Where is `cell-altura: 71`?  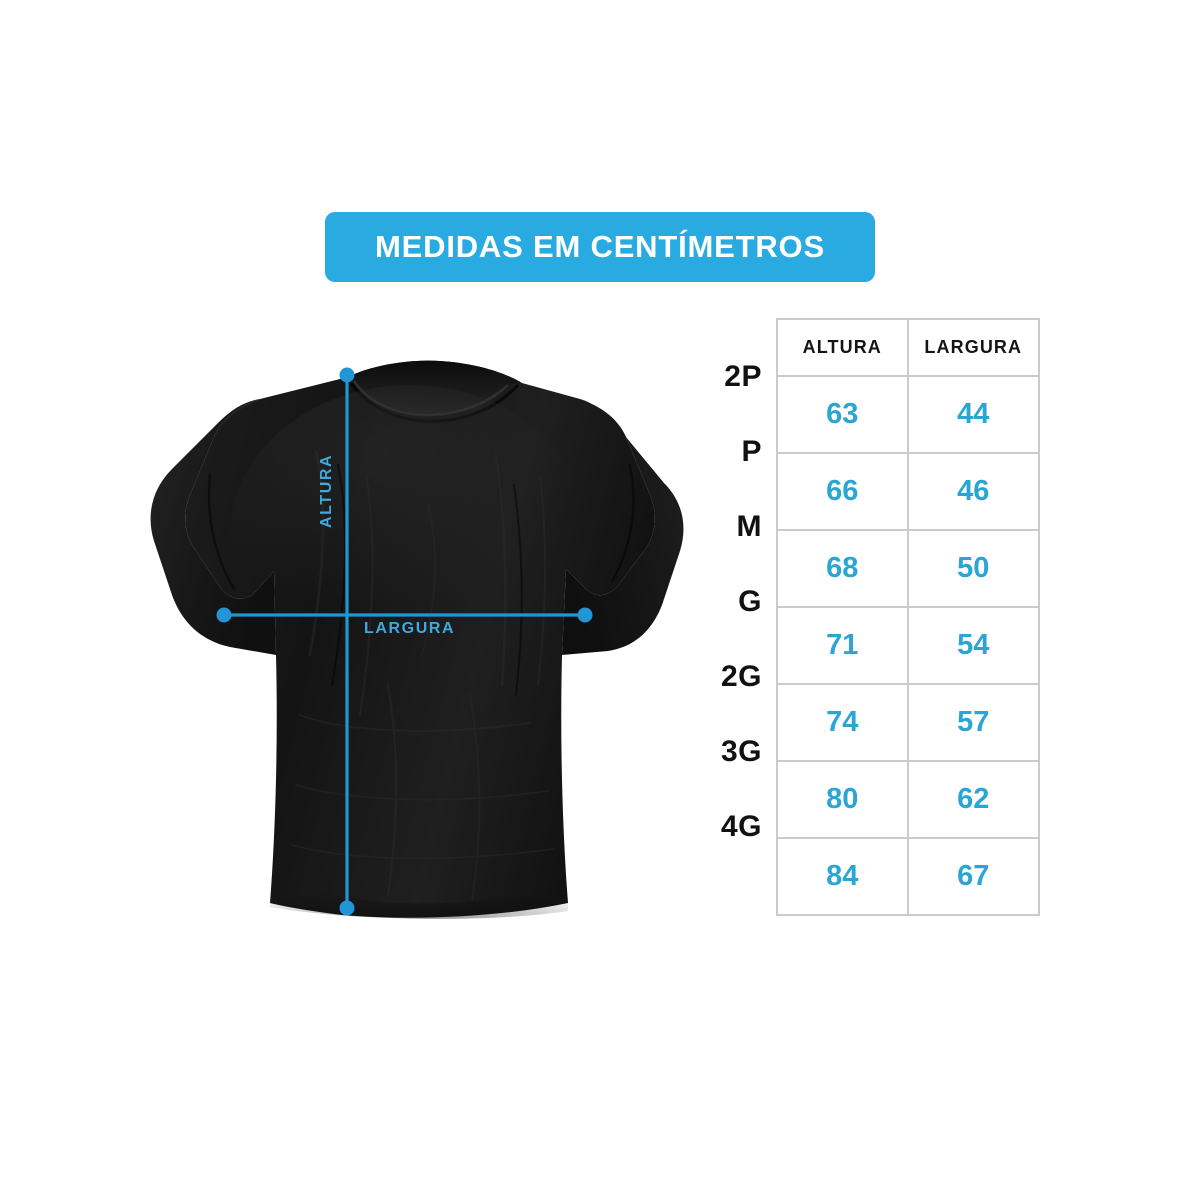
cell-altura: 71 is located at coordinates (842, 645).